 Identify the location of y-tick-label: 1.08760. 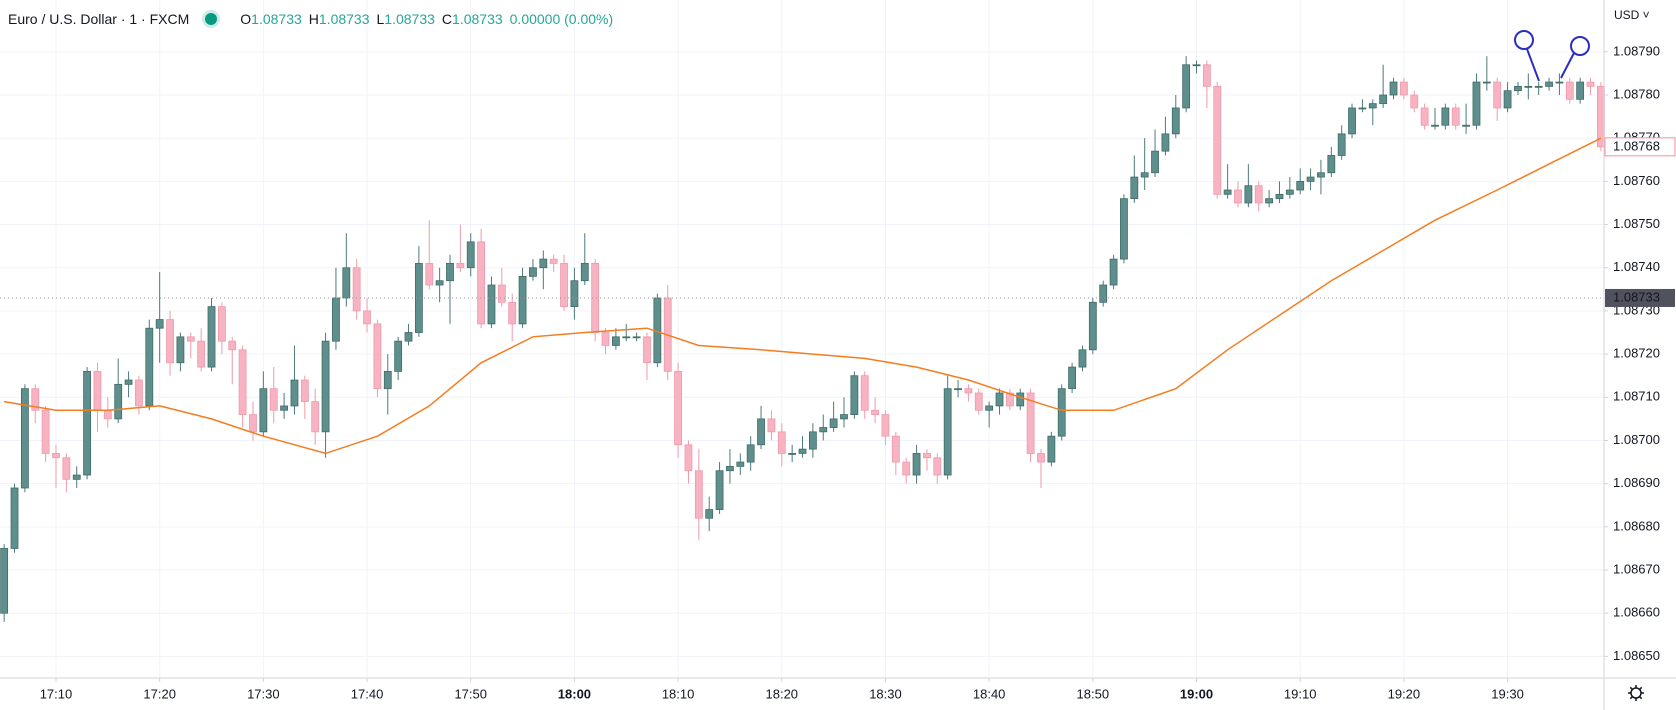
(1636, 180).